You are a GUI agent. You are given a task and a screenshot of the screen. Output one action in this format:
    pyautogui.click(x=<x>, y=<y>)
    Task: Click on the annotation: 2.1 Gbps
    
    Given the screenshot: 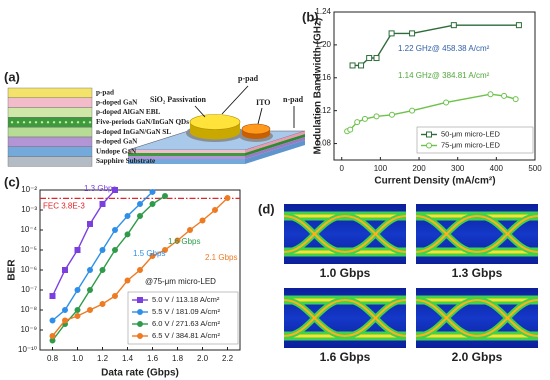 What is the action you would take?
    pyautogui.click(x=221, y=257)
    